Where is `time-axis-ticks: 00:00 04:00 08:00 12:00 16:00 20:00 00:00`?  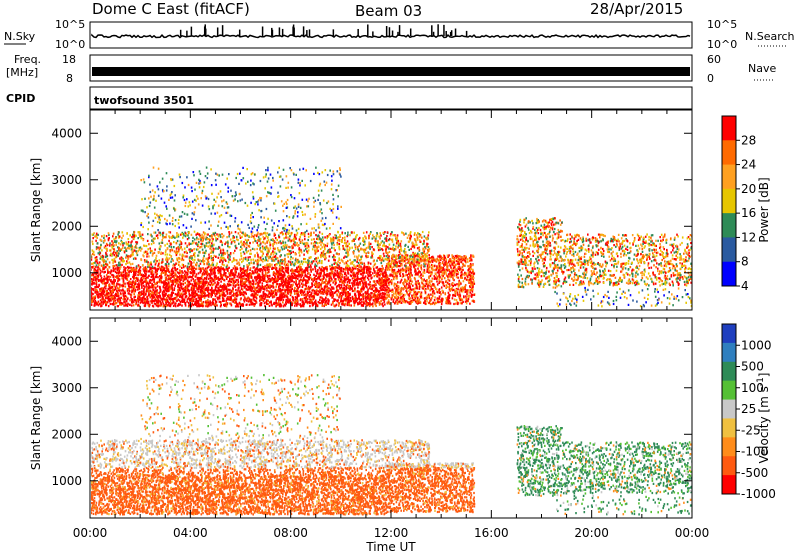 time-axis-ticks: 00:00 04:00 08:00 12:00 16:00 20:00 00:00 is located at coordinates (391, 533).